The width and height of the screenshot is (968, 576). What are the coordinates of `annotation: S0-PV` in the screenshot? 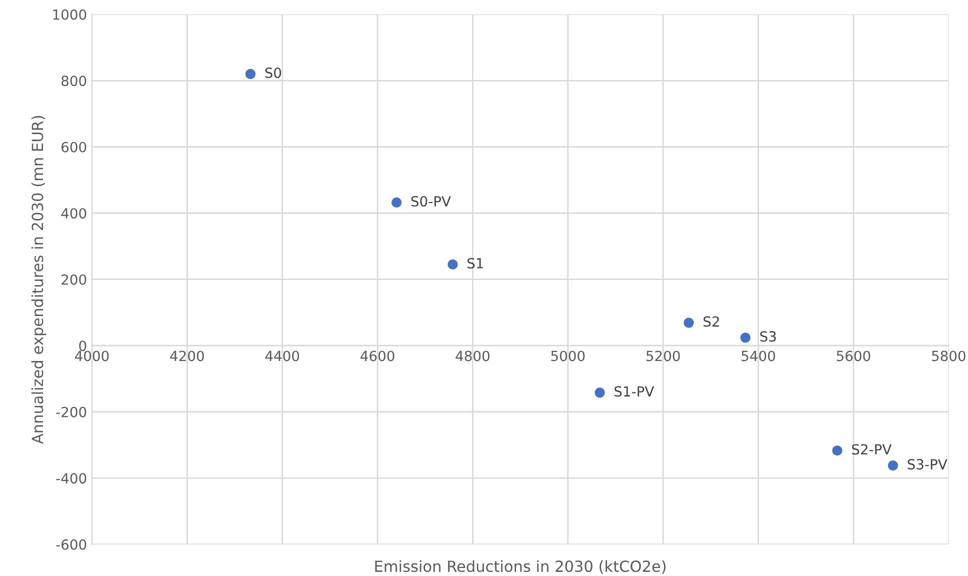 It's located at (431, 201).